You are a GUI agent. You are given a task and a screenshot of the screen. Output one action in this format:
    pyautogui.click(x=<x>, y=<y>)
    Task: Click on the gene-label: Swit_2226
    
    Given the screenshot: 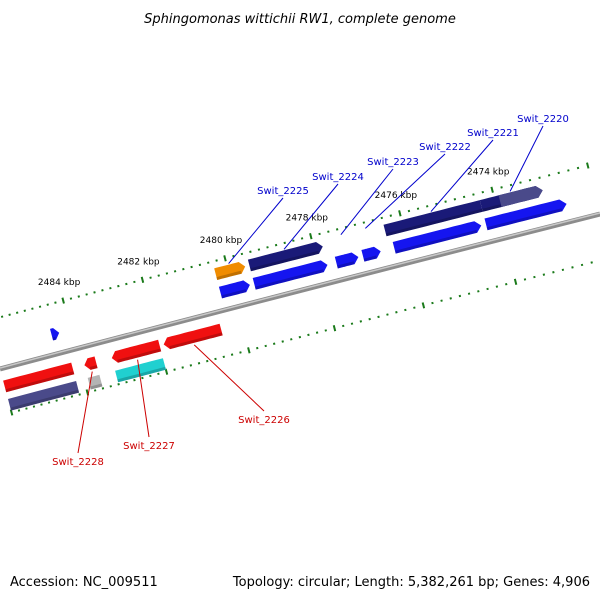 What is the action you would take?
    pyautogui.click(x=264, y=420)
    